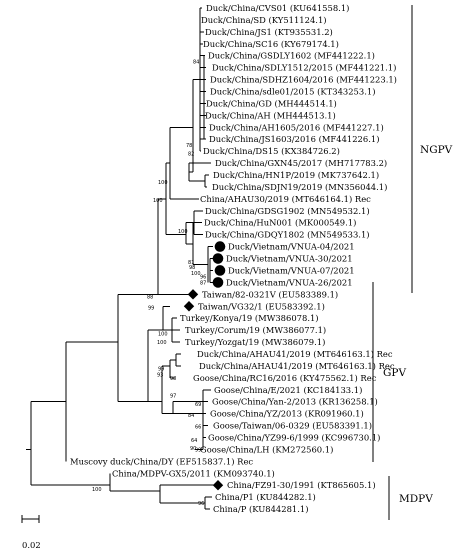 The height and width of the screenshot is (550, 453). Describe the element at coordinates (31, 545) in the screenshot. I see `scale-bar-label: 0.02` at that location.